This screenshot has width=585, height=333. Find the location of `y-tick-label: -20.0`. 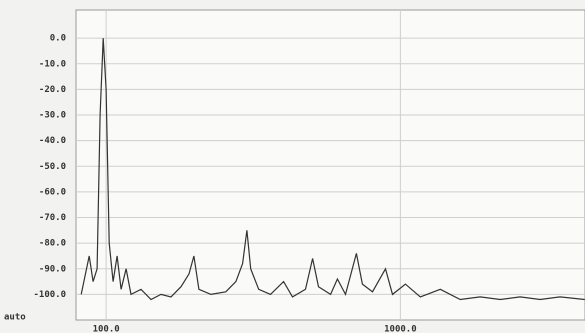

y-tick-label: -20.0 is located at coordinates (52, 90).